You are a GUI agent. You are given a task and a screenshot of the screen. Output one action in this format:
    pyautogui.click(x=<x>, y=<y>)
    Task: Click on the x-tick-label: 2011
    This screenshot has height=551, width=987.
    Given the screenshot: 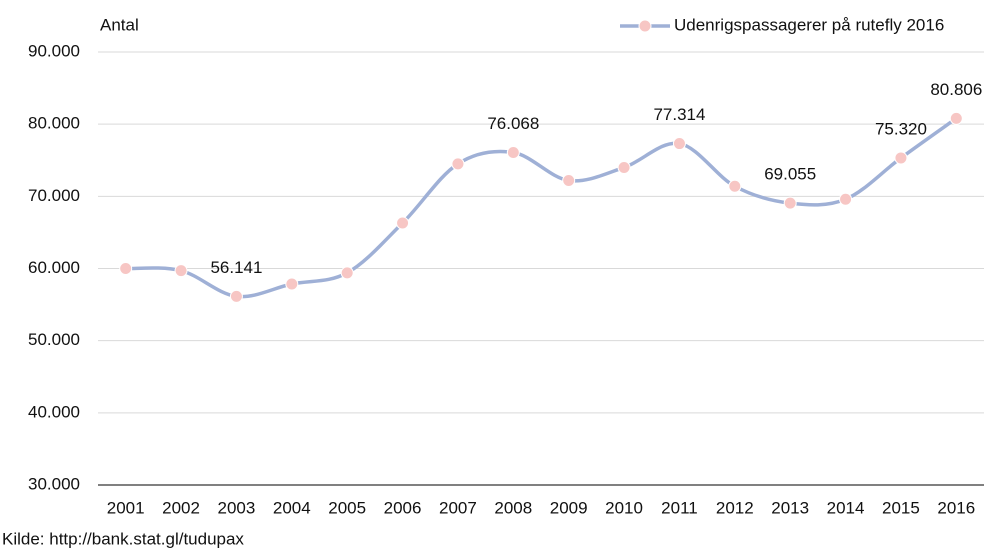 What is the action you would take?
    pyautogui.click(x=679, y=507)
    